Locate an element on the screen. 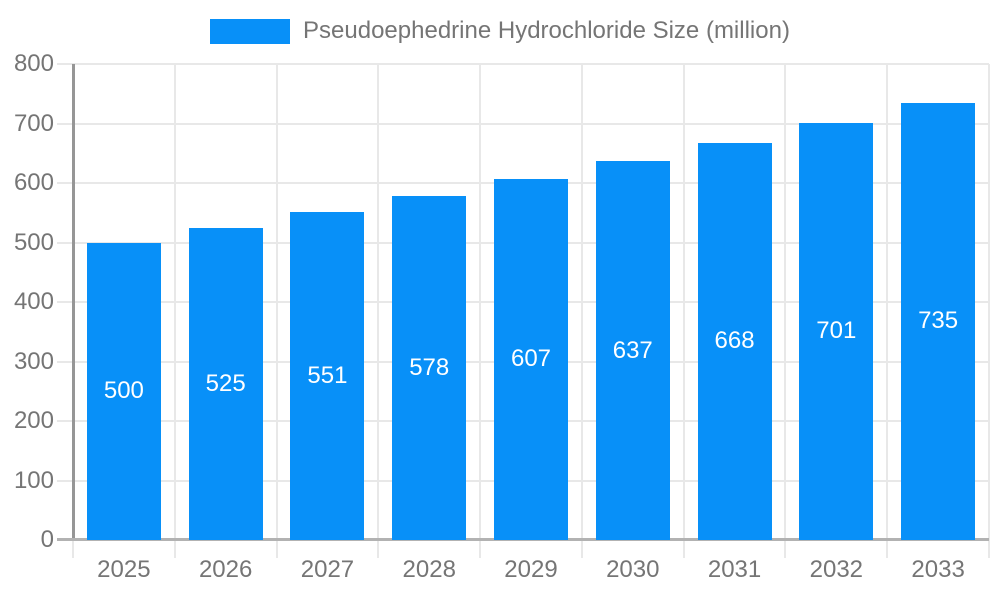 Image resolution: width=1000 pixels, height=600 pixels. bar-2026: 525 is located at coordinates (225, 383).